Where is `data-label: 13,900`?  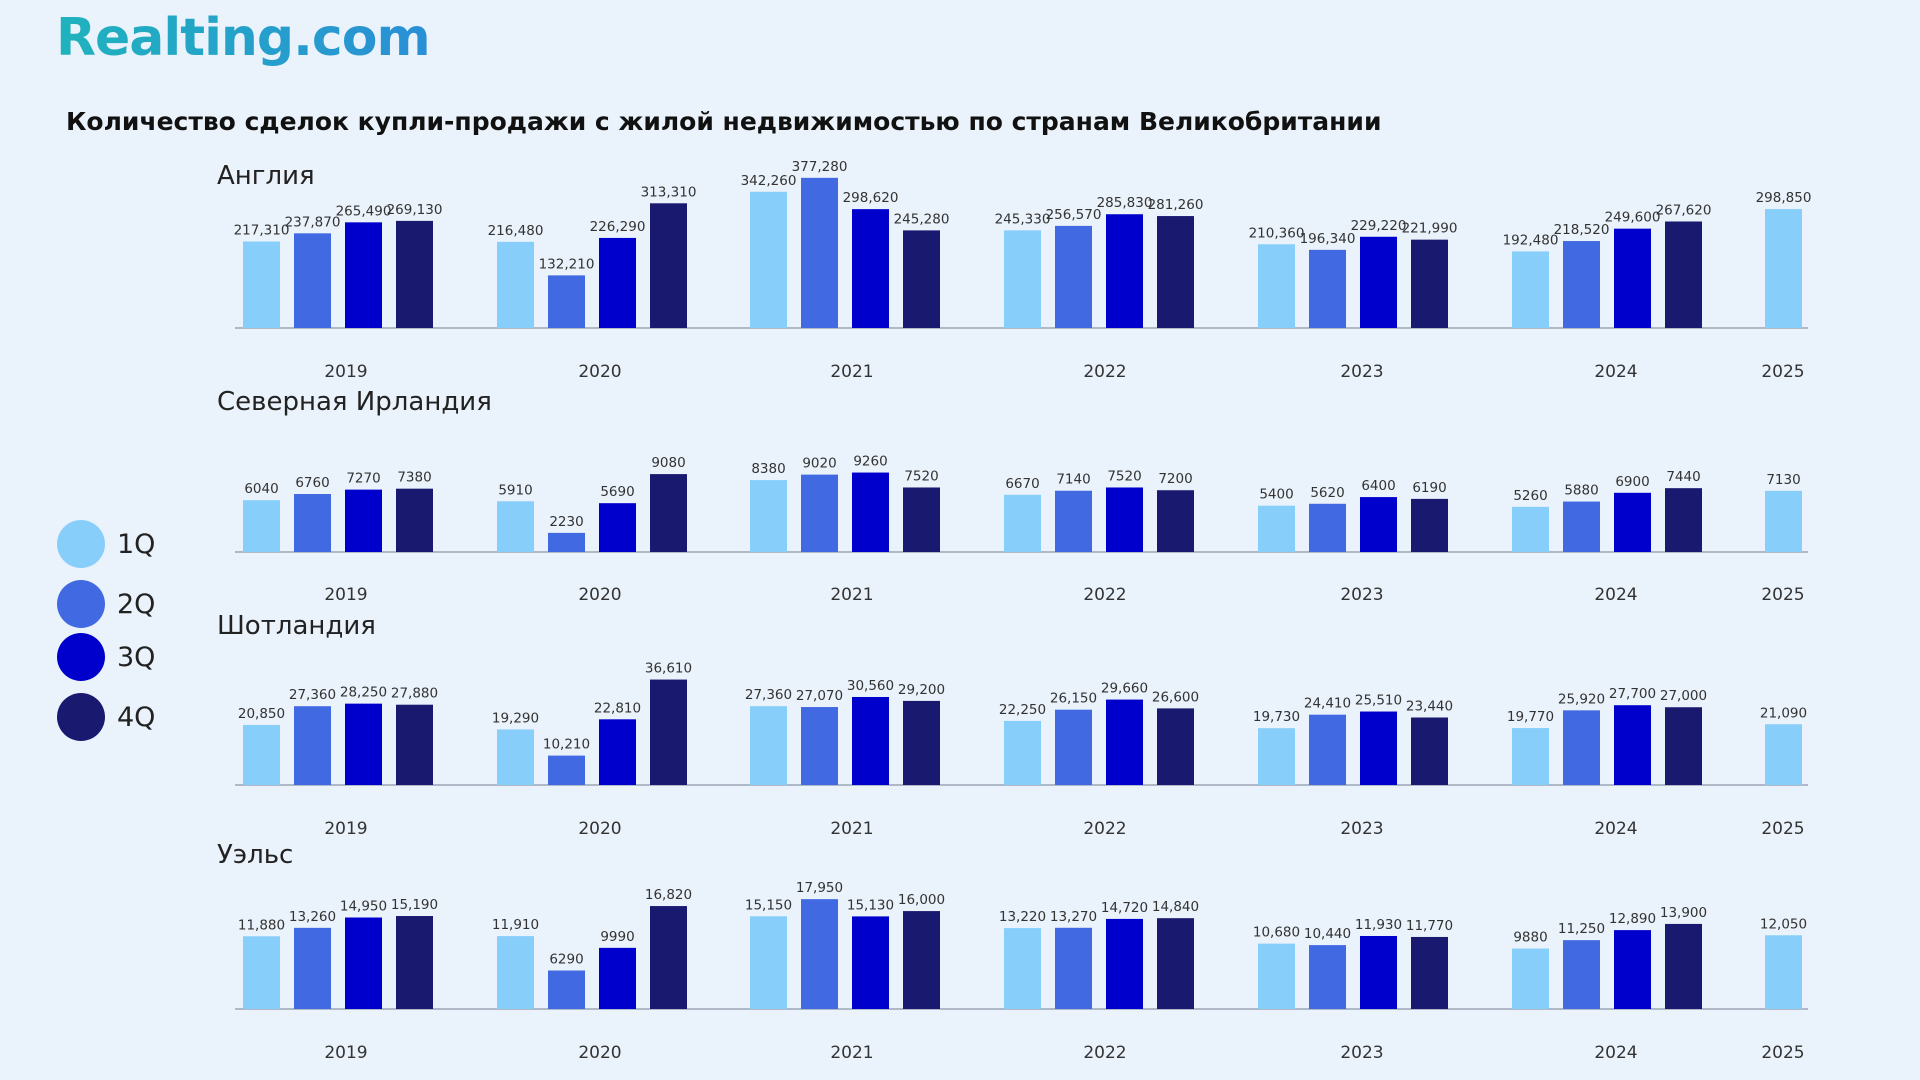 data-label: 13,900 is located at coordinates (1683, 913).